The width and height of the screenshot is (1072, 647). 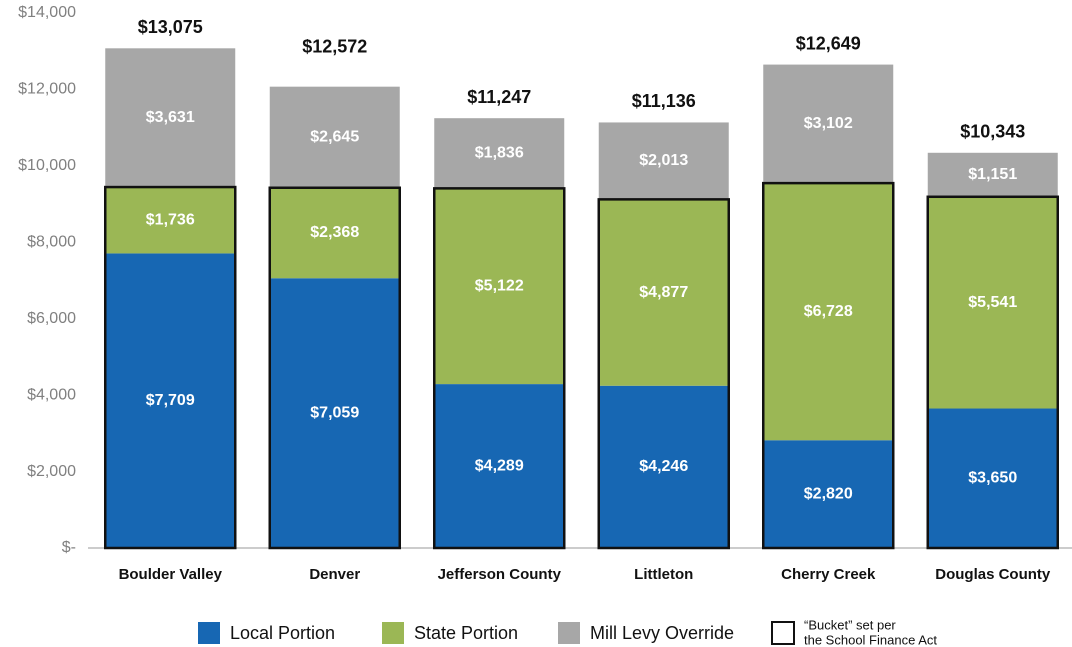 I want to click on legend-label: State Portion, so click(x=466, y=633).